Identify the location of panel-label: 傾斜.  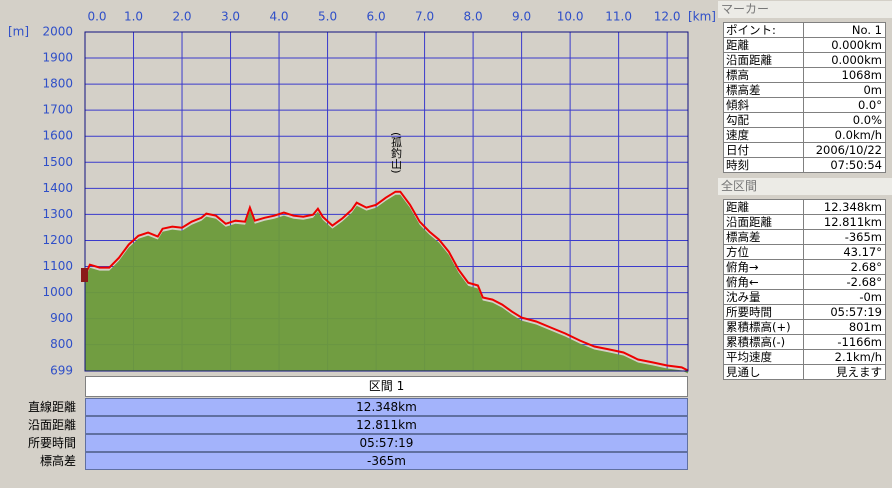
(763, 105).